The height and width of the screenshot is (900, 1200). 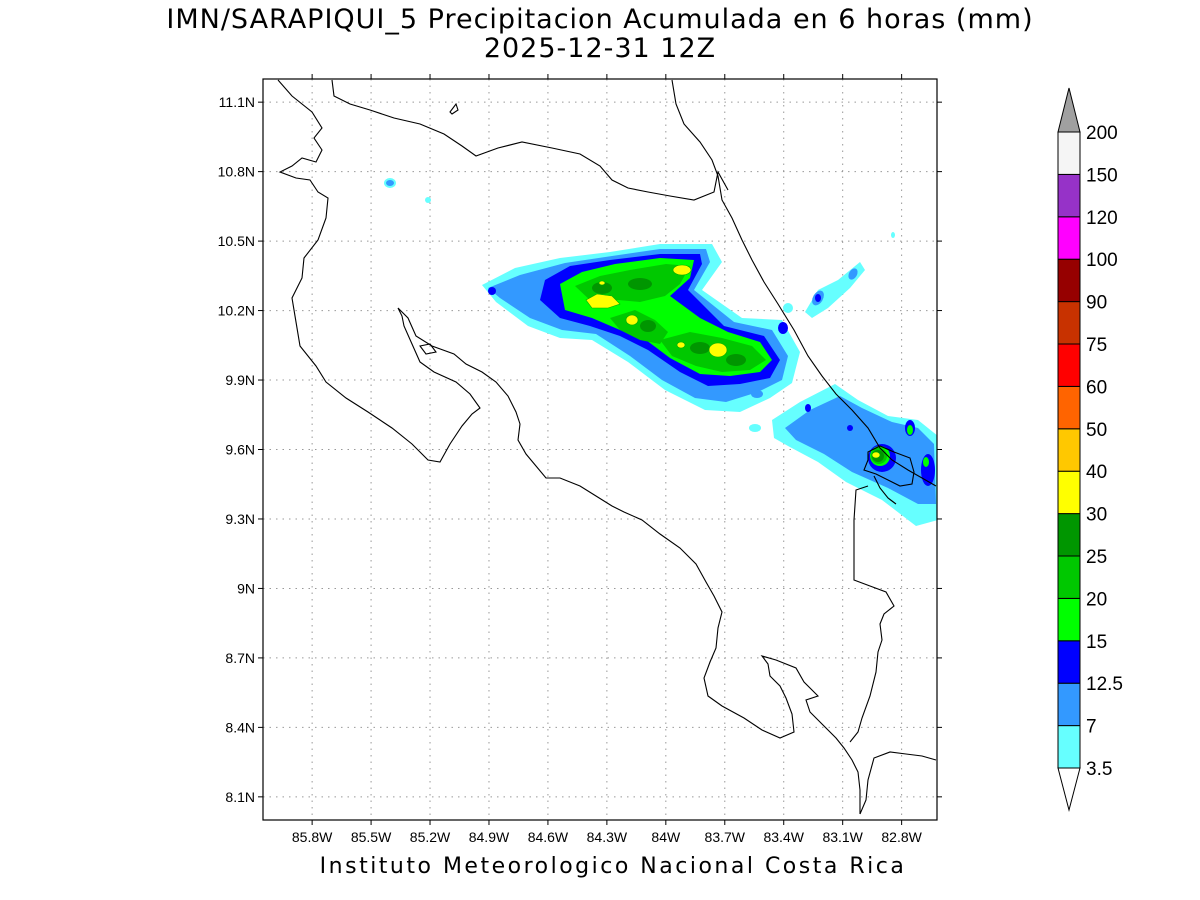 What do you see at coordinates (454, 108) in the screenshot?
I see `island-small` at bounding box center [454, 108].